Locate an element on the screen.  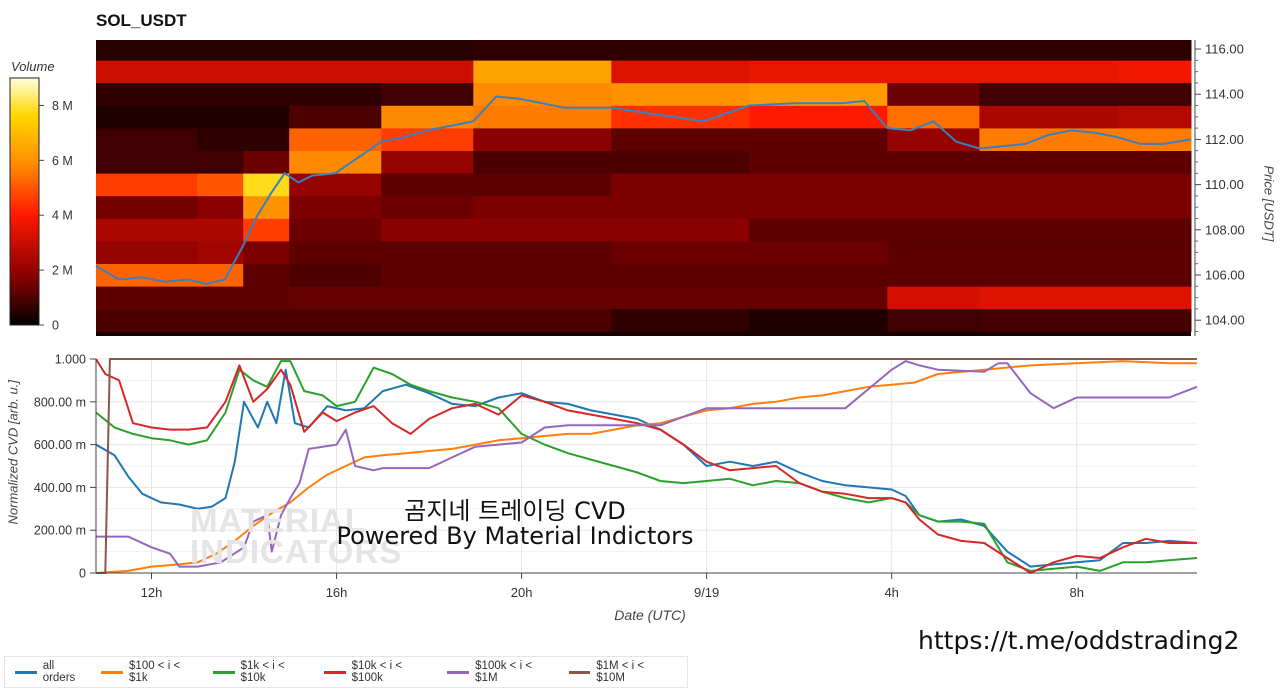
heatmap-y-tick-label: 112.00 is located at coordinates (1224, 139).